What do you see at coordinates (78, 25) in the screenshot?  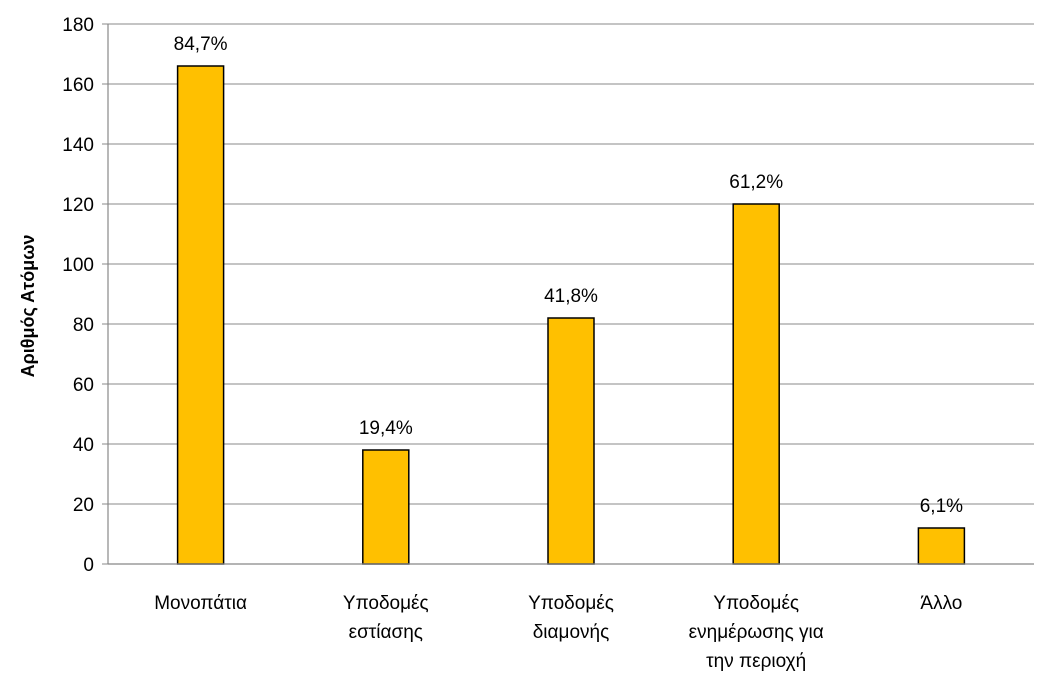 I see `y-tick-label: 180` at bounding box center [78, 25].